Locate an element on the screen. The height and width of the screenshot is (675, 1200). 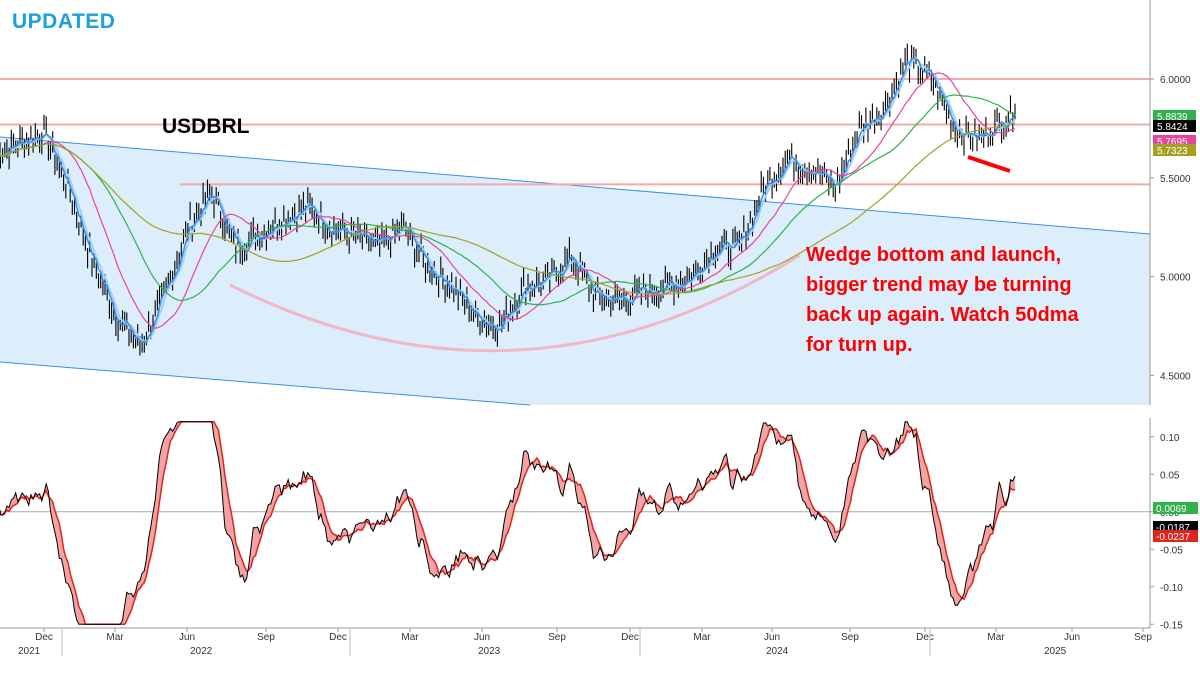
value-tag-label: 5.8424 is located at coordinates (1172, 127).